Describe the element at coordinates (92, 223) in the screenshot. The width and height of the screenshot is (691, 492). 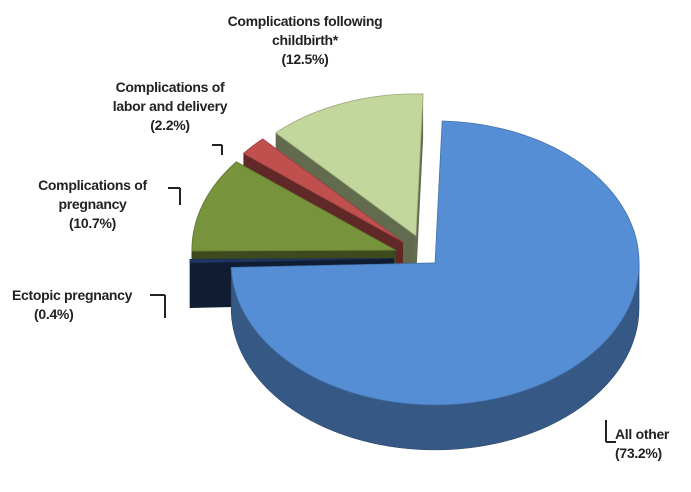
I see `value-label: (10.7%)` at that location.